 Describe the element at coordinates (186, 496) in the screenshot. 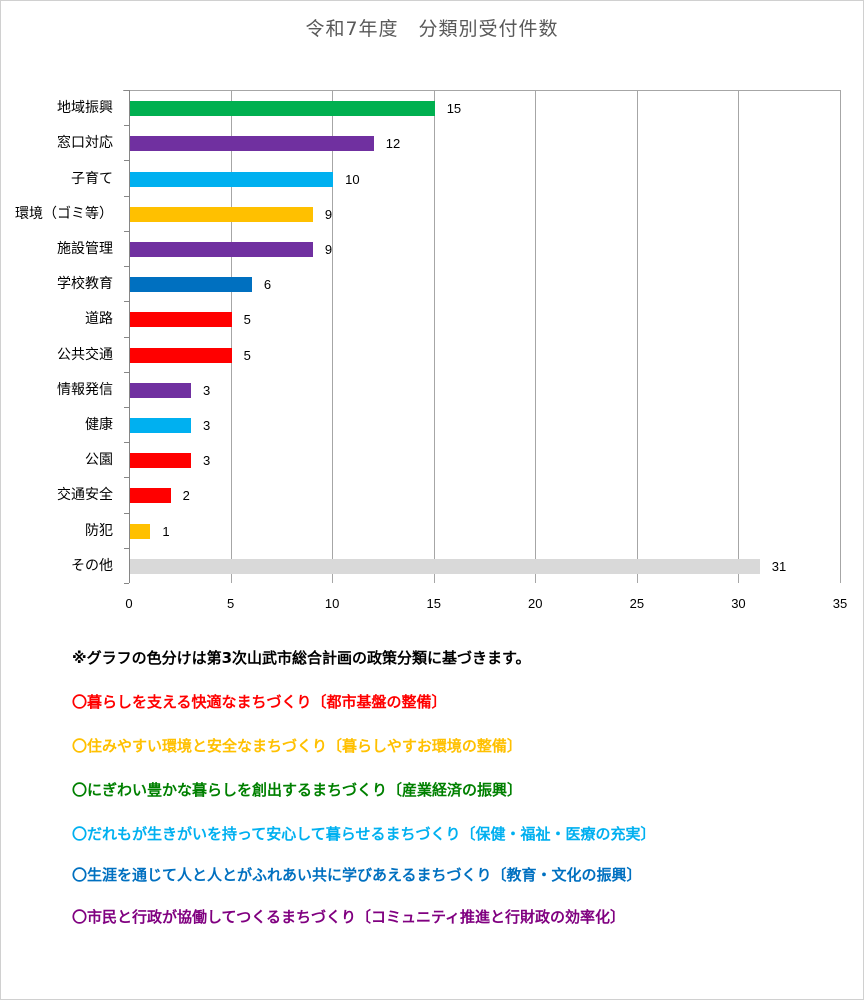

I see `bar-value-label: 2` at that location.